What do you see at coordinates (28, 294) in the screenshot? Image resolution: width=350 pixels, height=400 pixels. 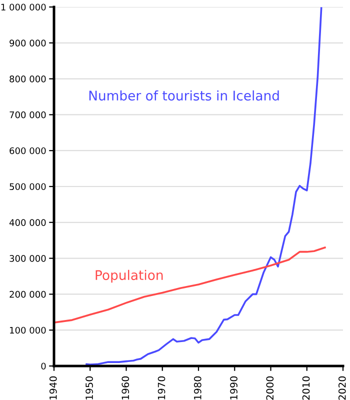 I see `y-tick-label: 200 000` at bounding box center [28, 294].